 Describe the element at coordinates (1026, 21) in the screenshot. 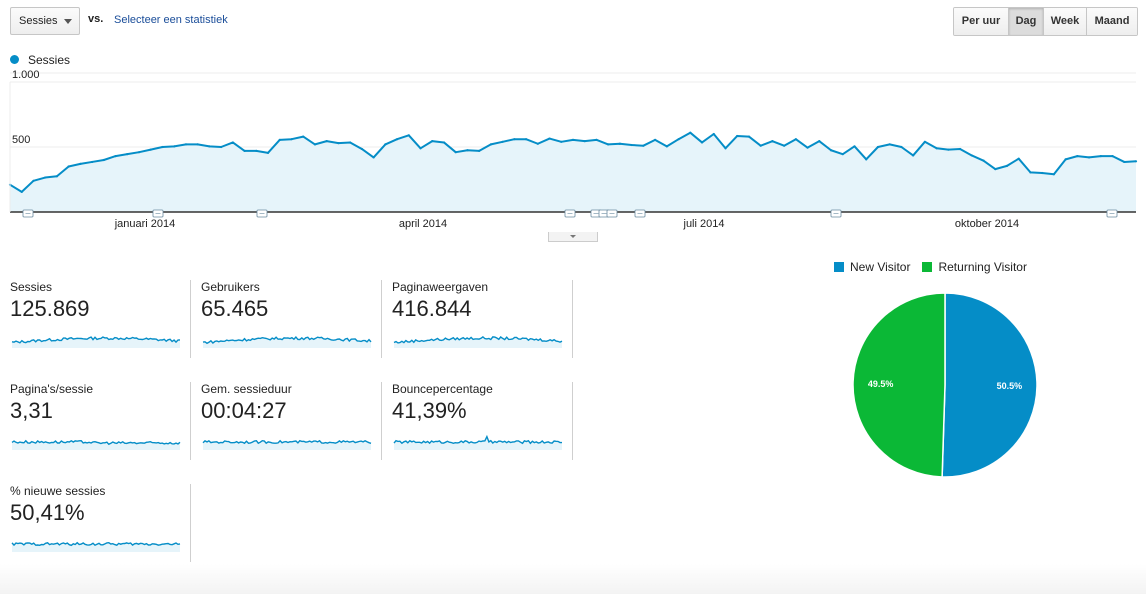

I see `period-day-button: Dag` at that location.